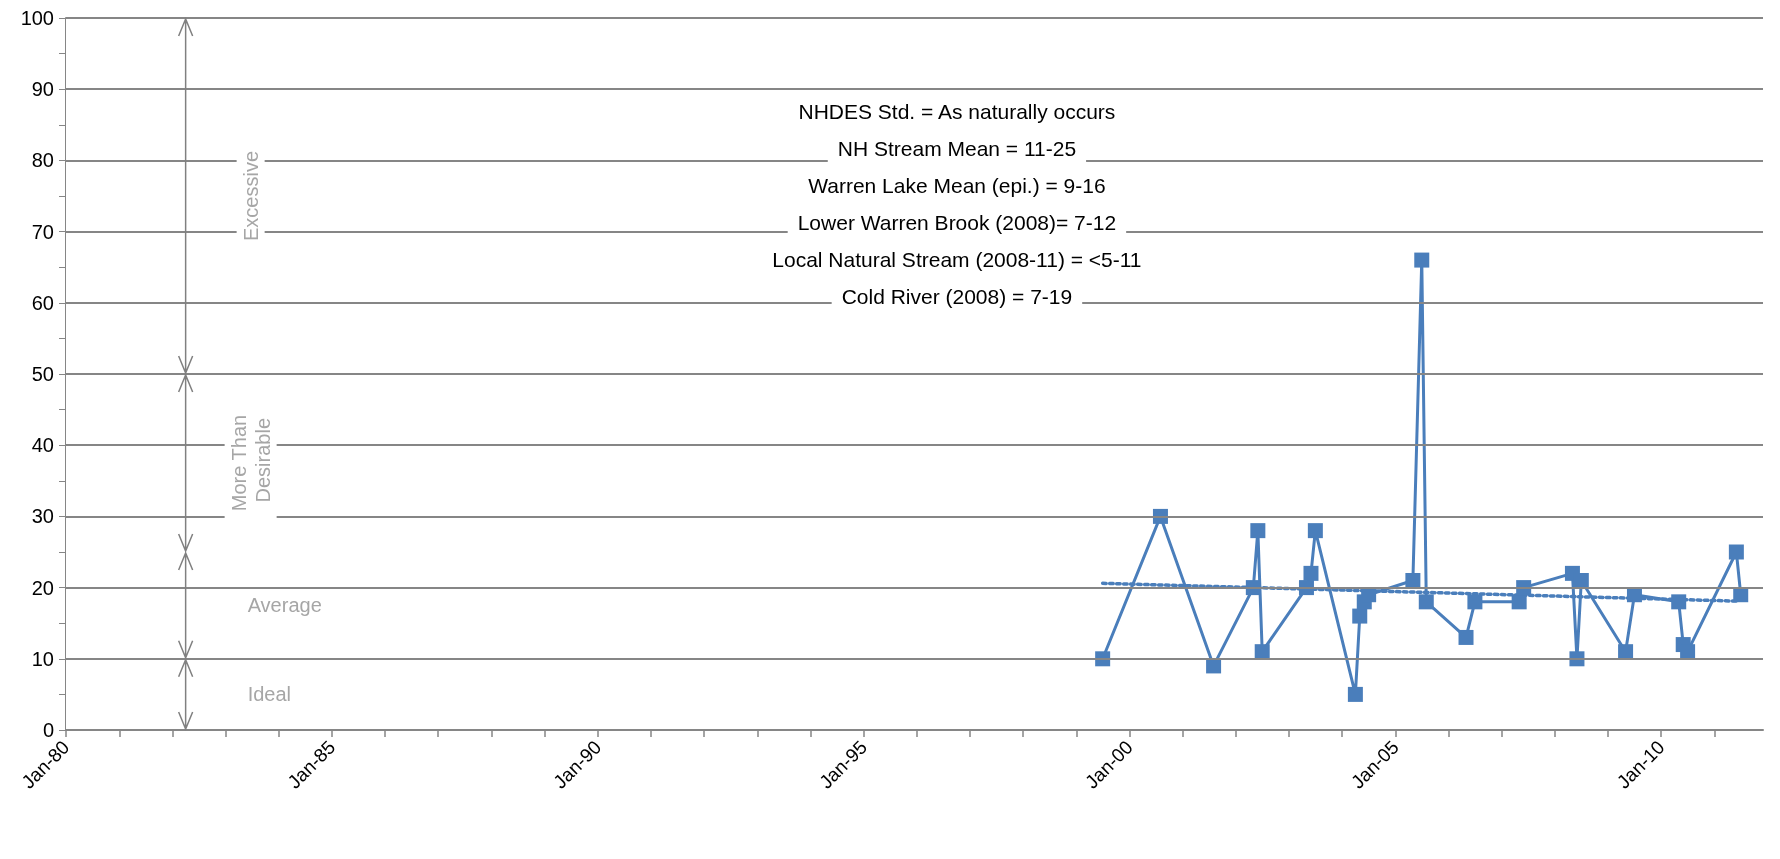 The height and width of the screenshot is (859, 1780). Describe the element at coordinates (957, 260) in the screenshot. I see `annotation: Local Natural Stream (2008-11) = <5-11` at that location.